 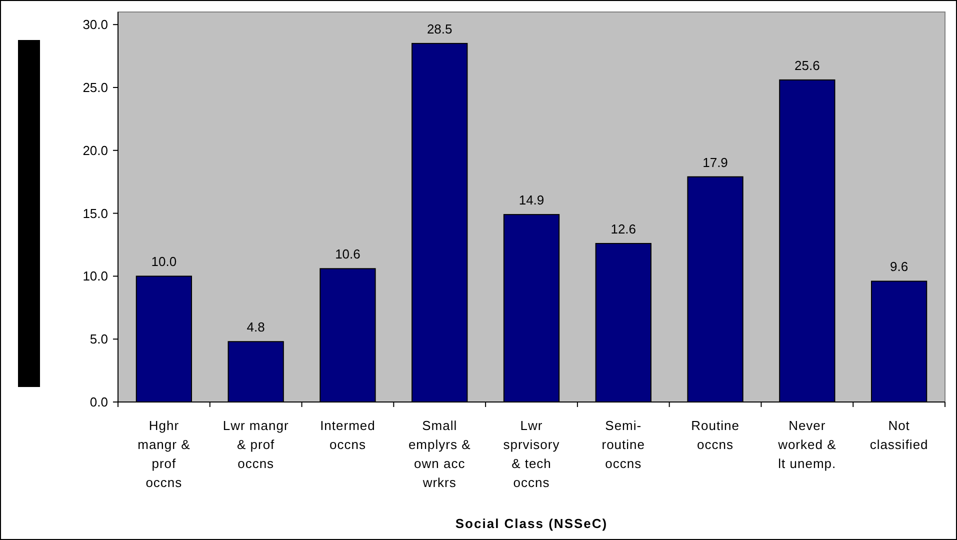 What do you see at coordinates (348, 435) in the screenshot?
I see `x-tick-label: Intermed occns` at bounding box center [348, 435].